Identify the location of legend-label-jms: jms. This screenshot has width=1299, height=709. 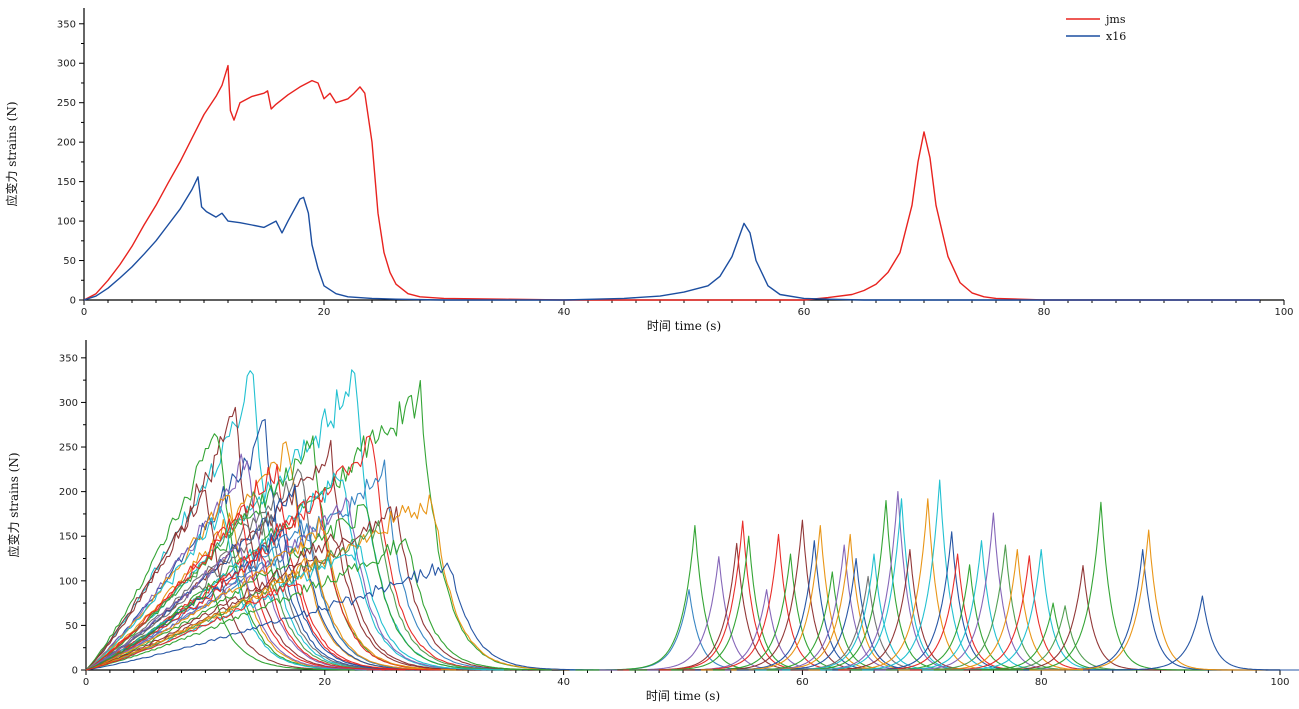
(1115, 19).